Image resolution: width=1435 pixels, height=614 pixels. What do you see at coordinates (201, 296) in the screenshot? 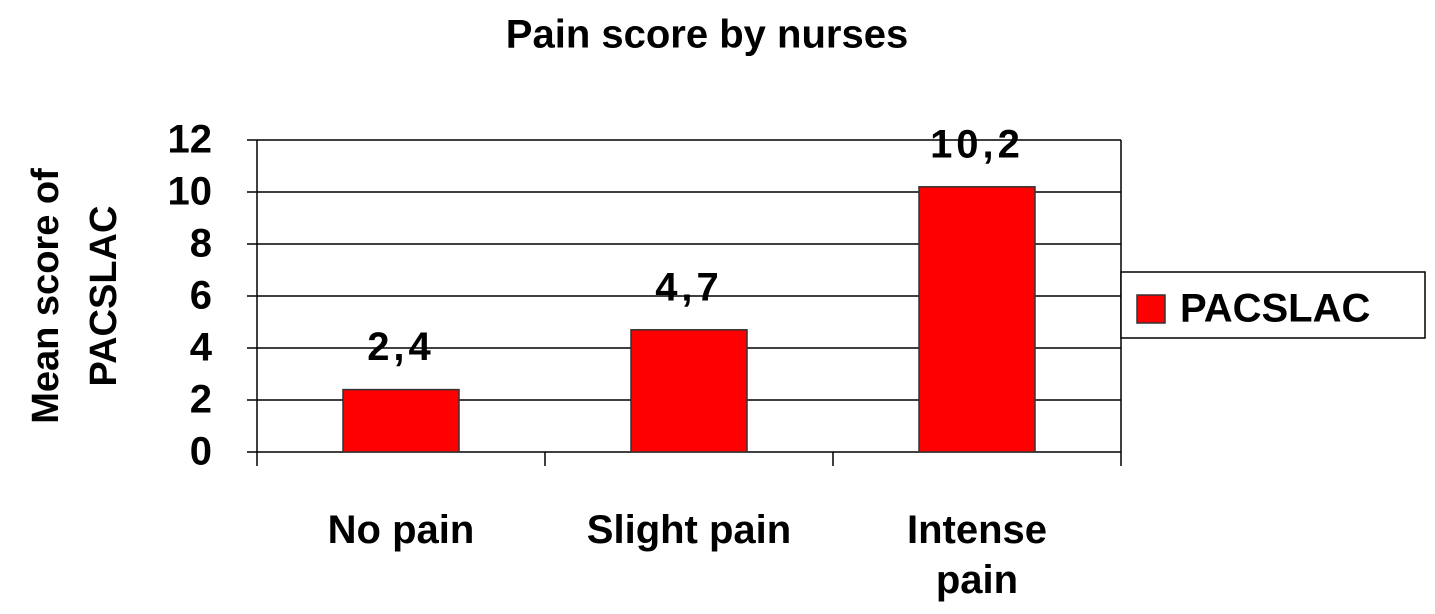
I see `y-tick-label: 6` at bounding box center [201, 296].